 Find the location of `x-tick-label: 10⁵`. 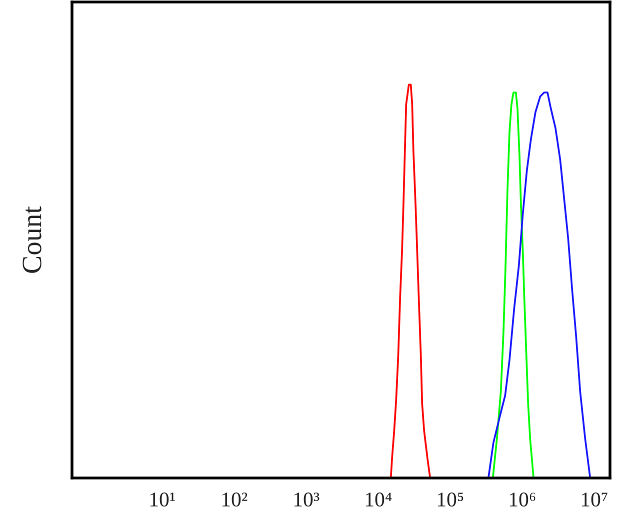

x-tick-label: 10⁵ is located at coordinates (451, 499).